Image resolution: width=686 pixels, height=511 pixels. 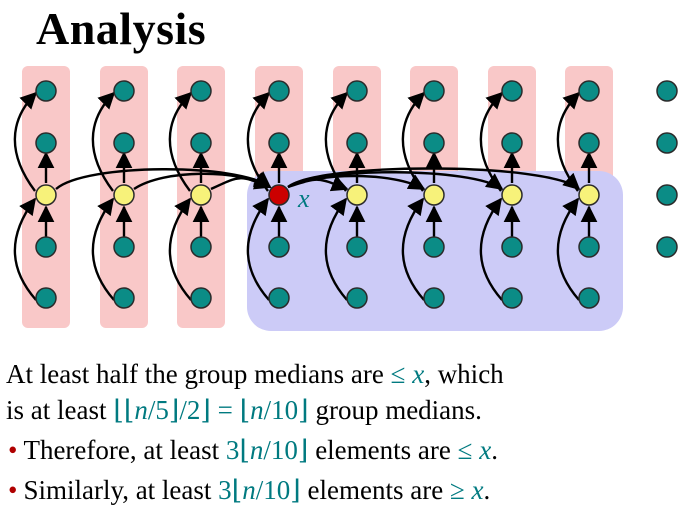 What do you see at coordinates (460, 490) in the screenshot?
I see `line4-geq: ≥` at bounding box center [460, 490].